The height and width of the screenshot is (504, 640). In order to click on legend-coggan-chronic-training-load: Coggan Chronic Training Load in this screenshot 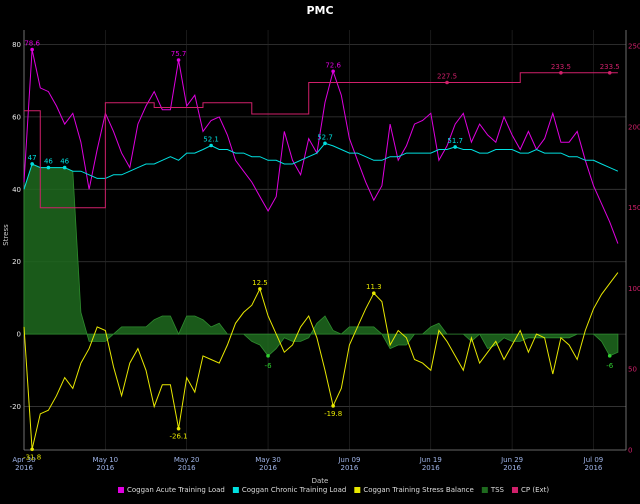, I will do `click(289, 490)`.